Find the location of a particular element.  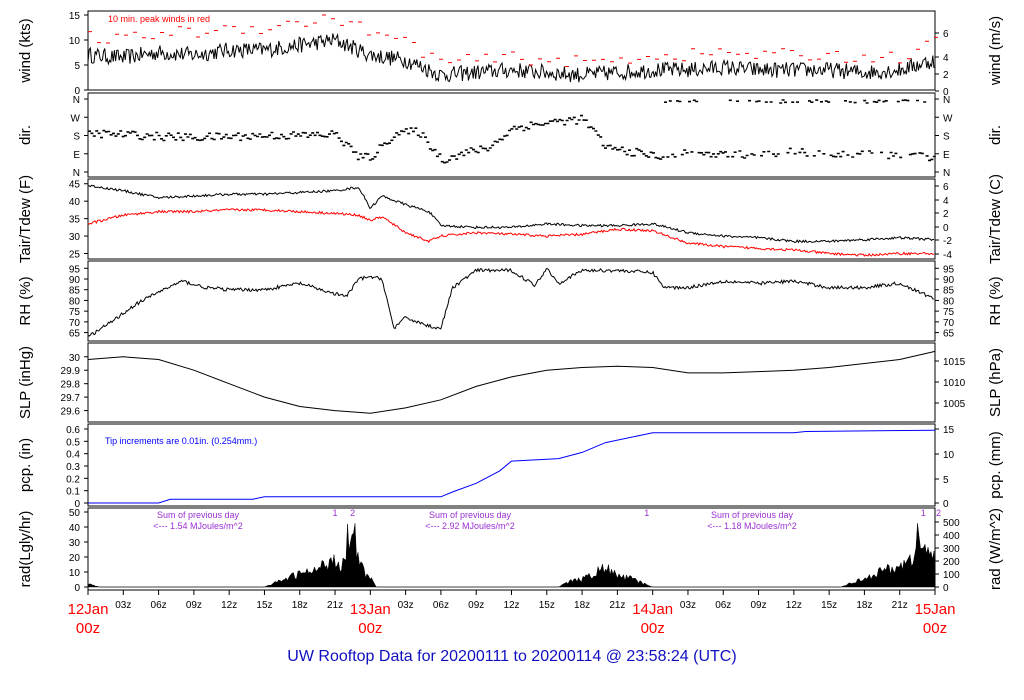

dir-tick-label-right: E is located at coordinates (946, 155).